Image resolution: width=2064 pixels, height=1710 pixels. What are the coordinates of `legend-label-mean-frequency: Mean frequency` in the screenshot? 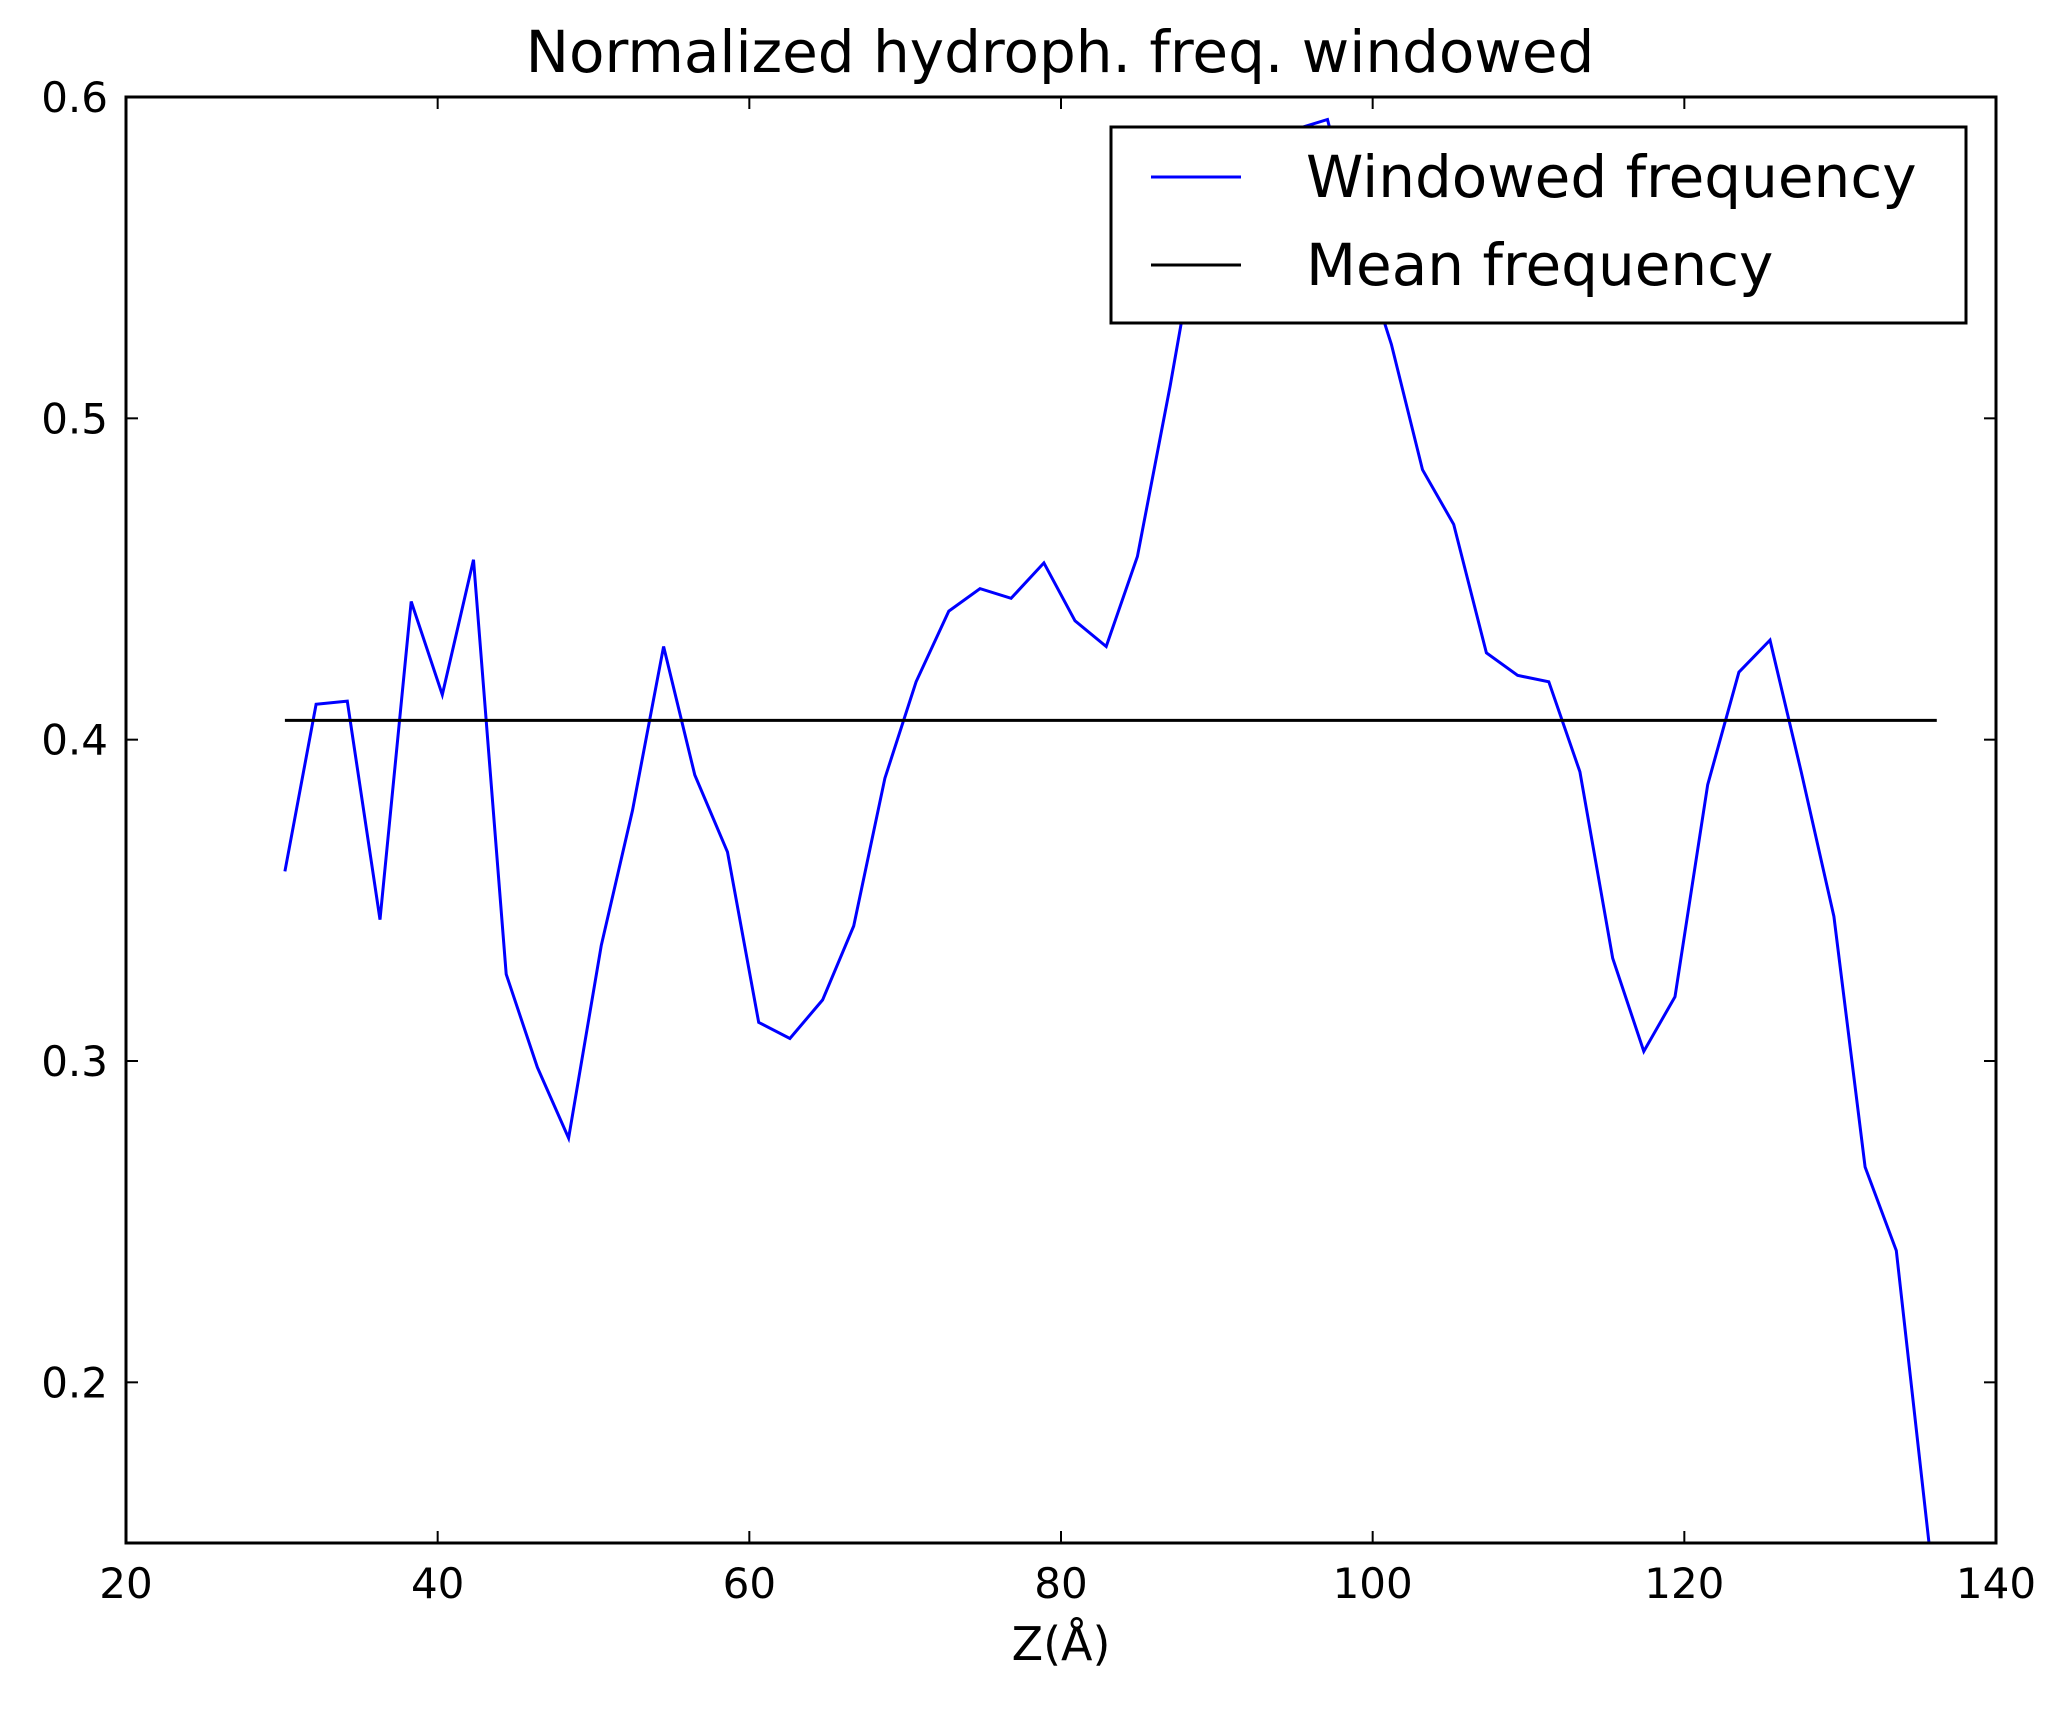 It's located at (1539, 265).